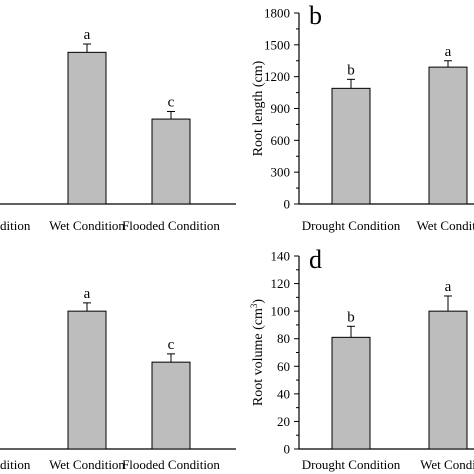 The height and width of the screenshot is (474, 474). I want to click on y-tick-label: 80, so click(283, 338).